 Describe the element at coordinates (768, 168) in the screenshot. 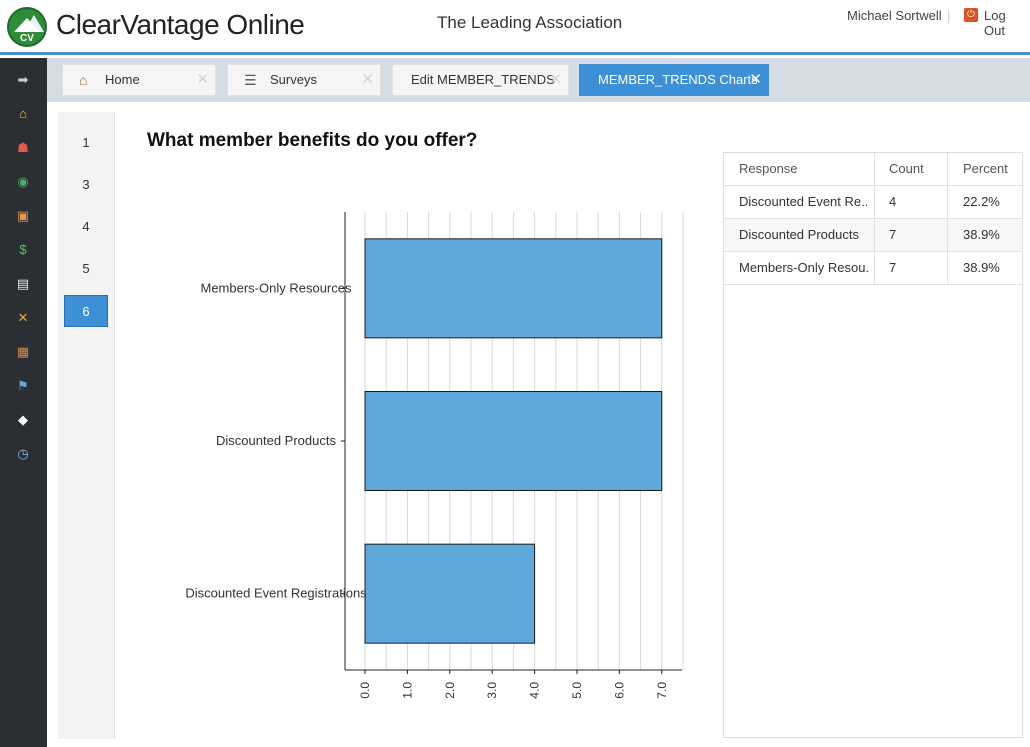

I see `column-header-response: Response` at that location.